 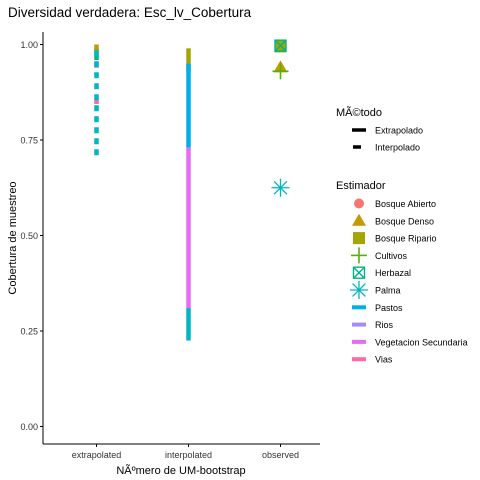 I want to click on x-tick-label: interpolated, so click(x=188, y=455).